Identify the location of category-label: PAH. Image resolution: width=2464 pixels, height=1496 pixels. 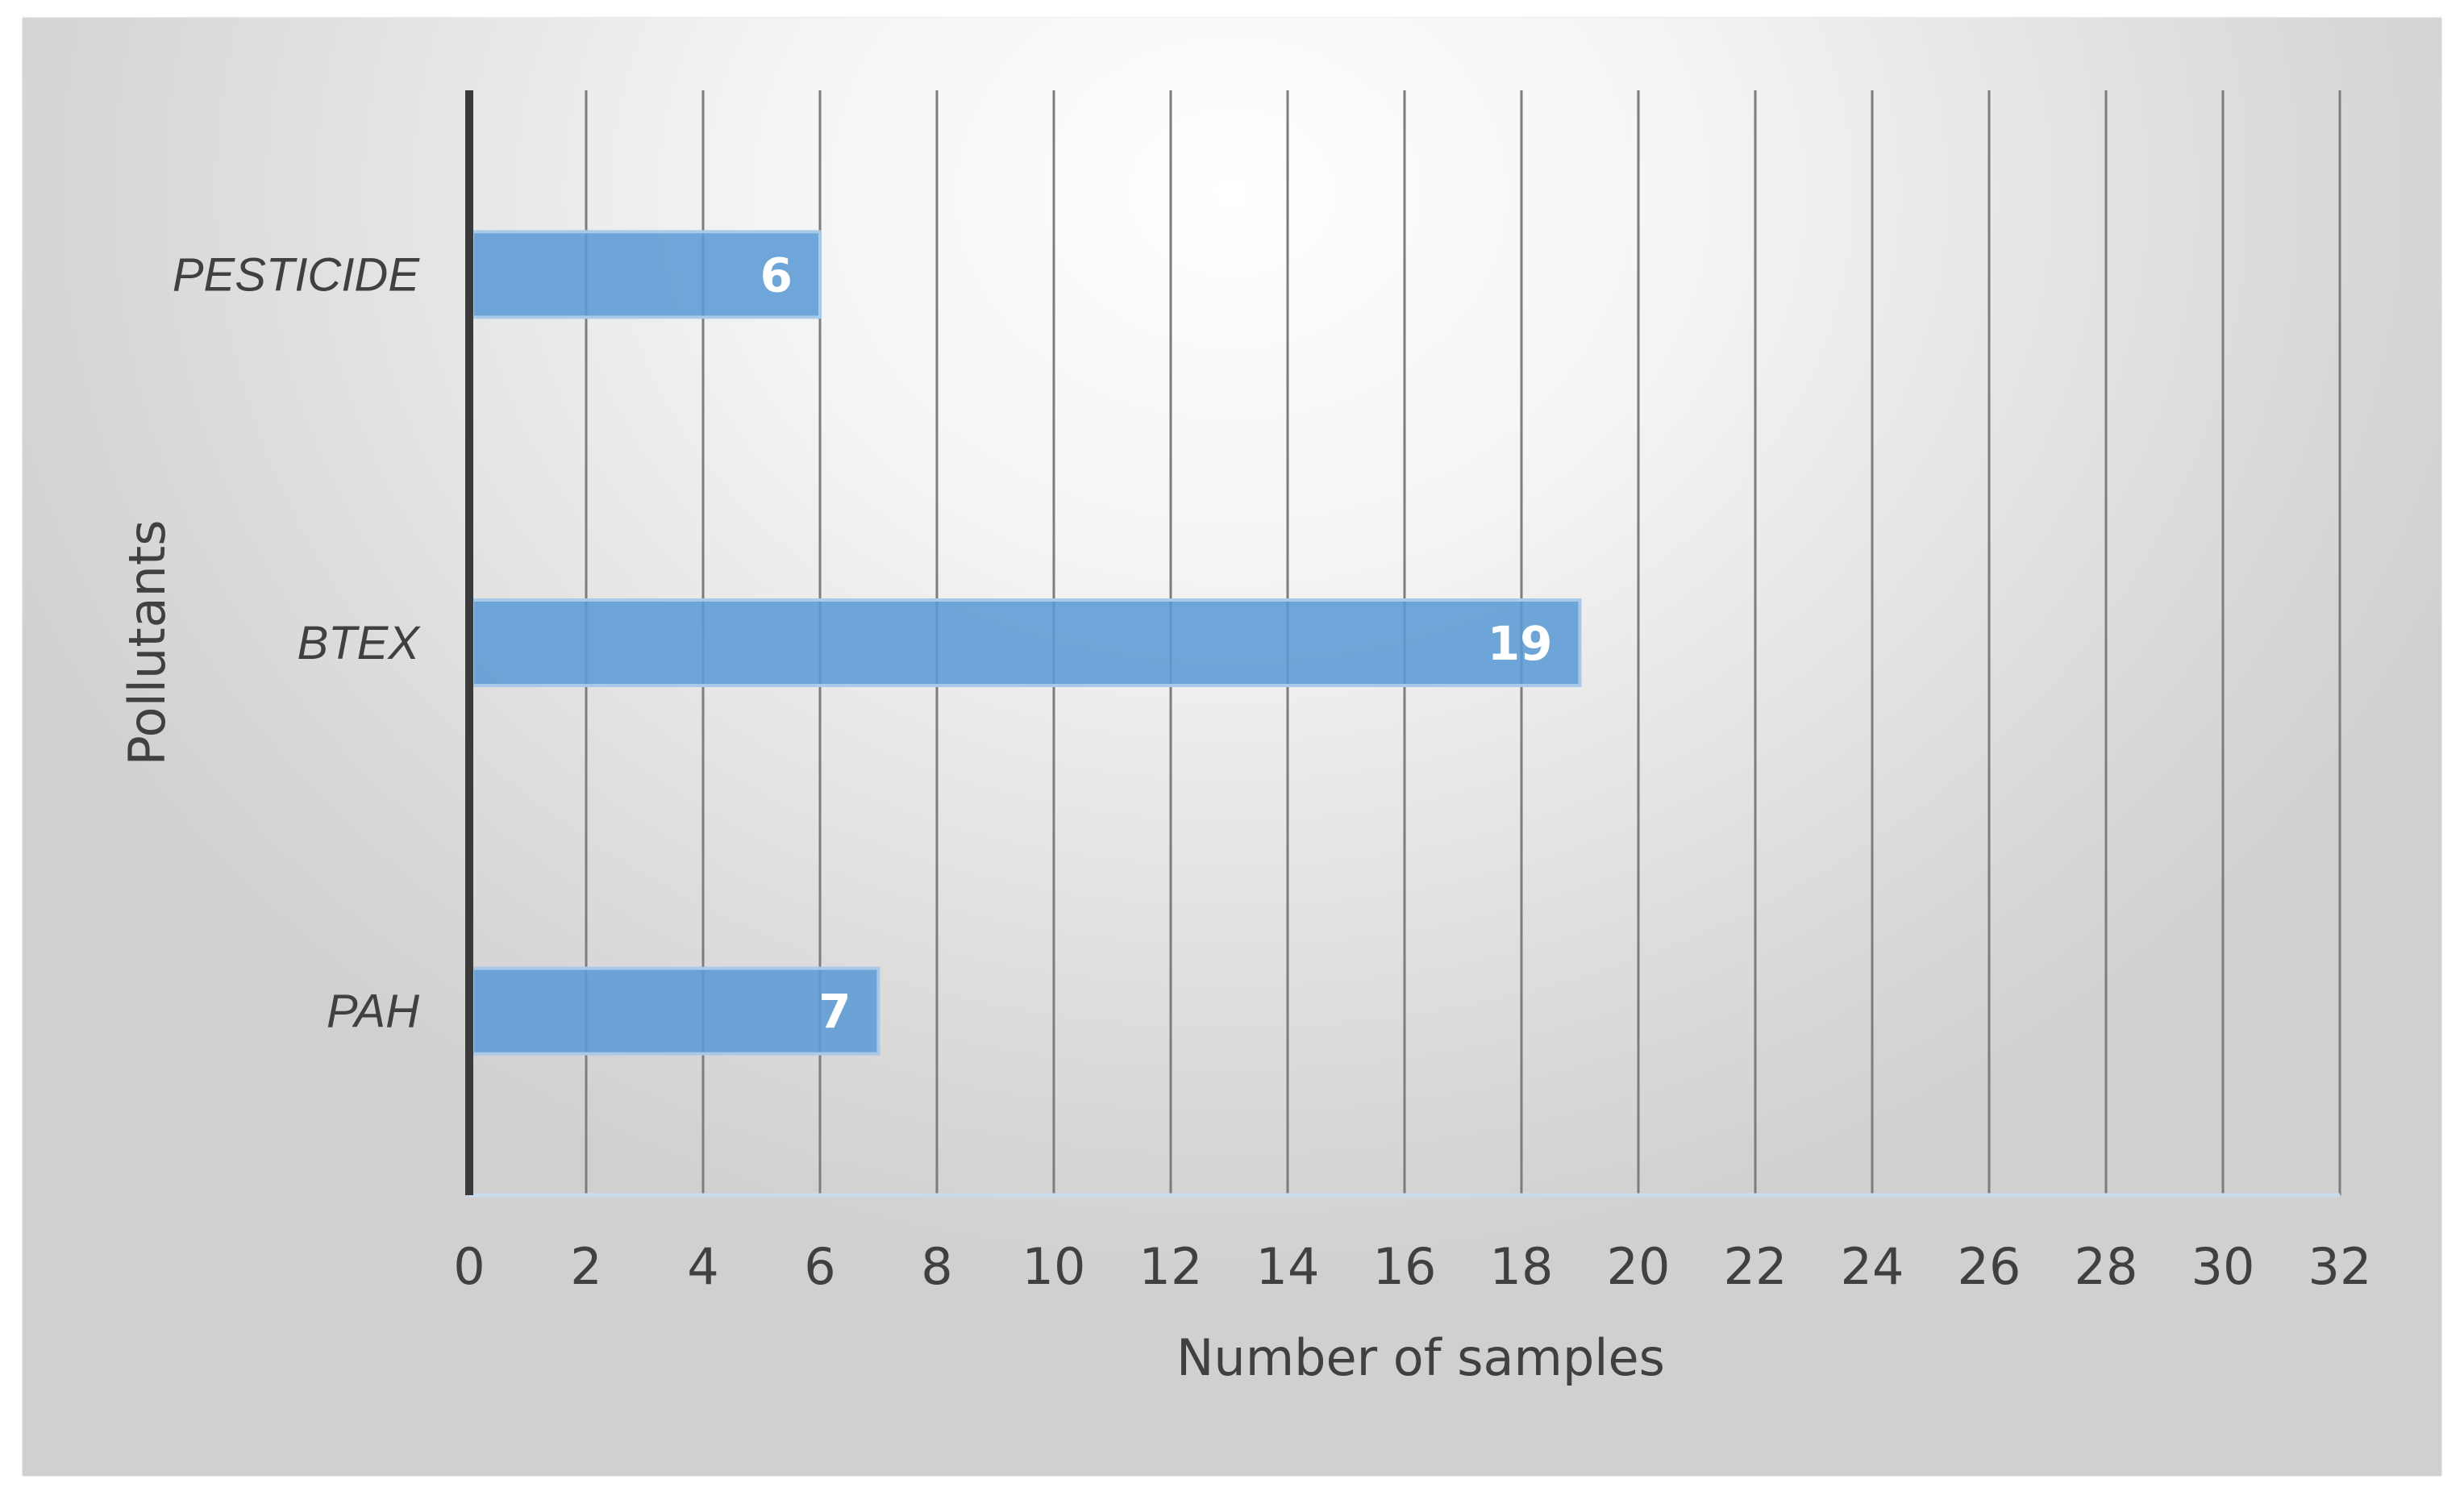
(373, 1012).